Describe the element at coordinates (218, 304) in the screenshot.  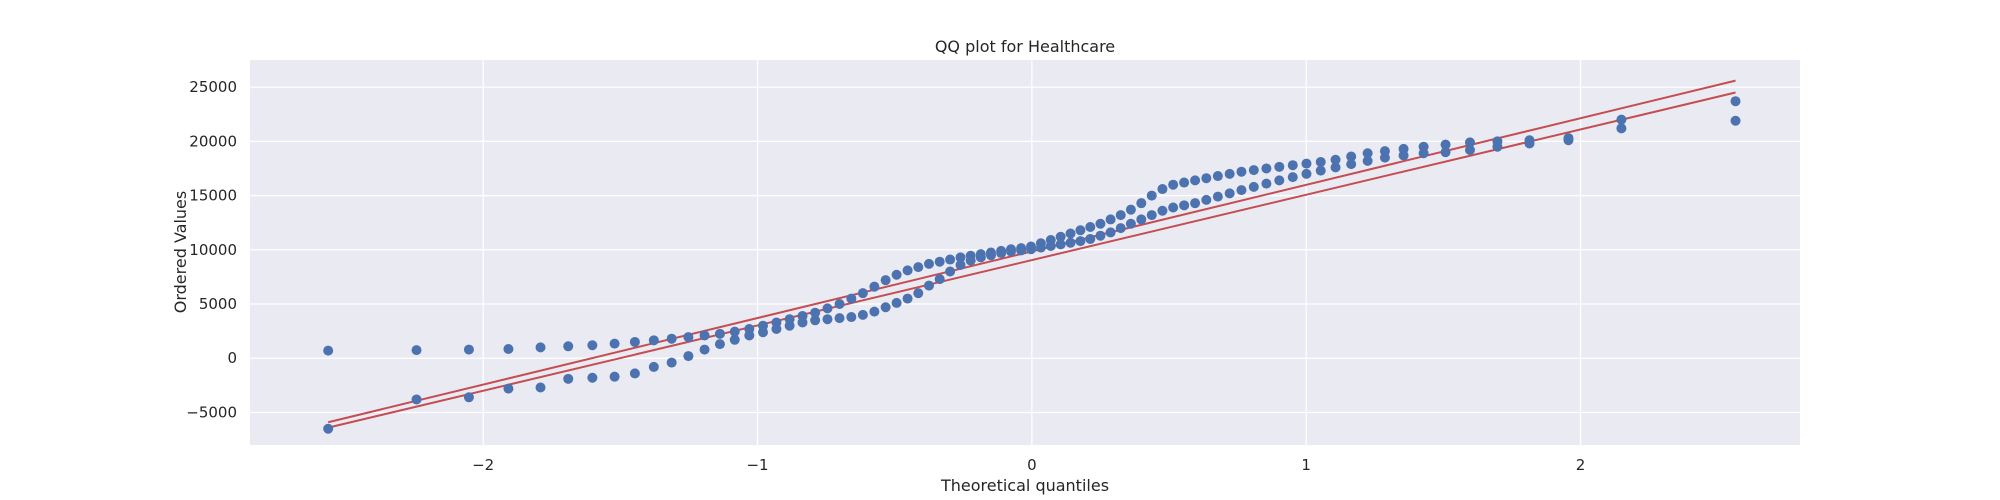
I see `y-tick-label: 5000` at that location.